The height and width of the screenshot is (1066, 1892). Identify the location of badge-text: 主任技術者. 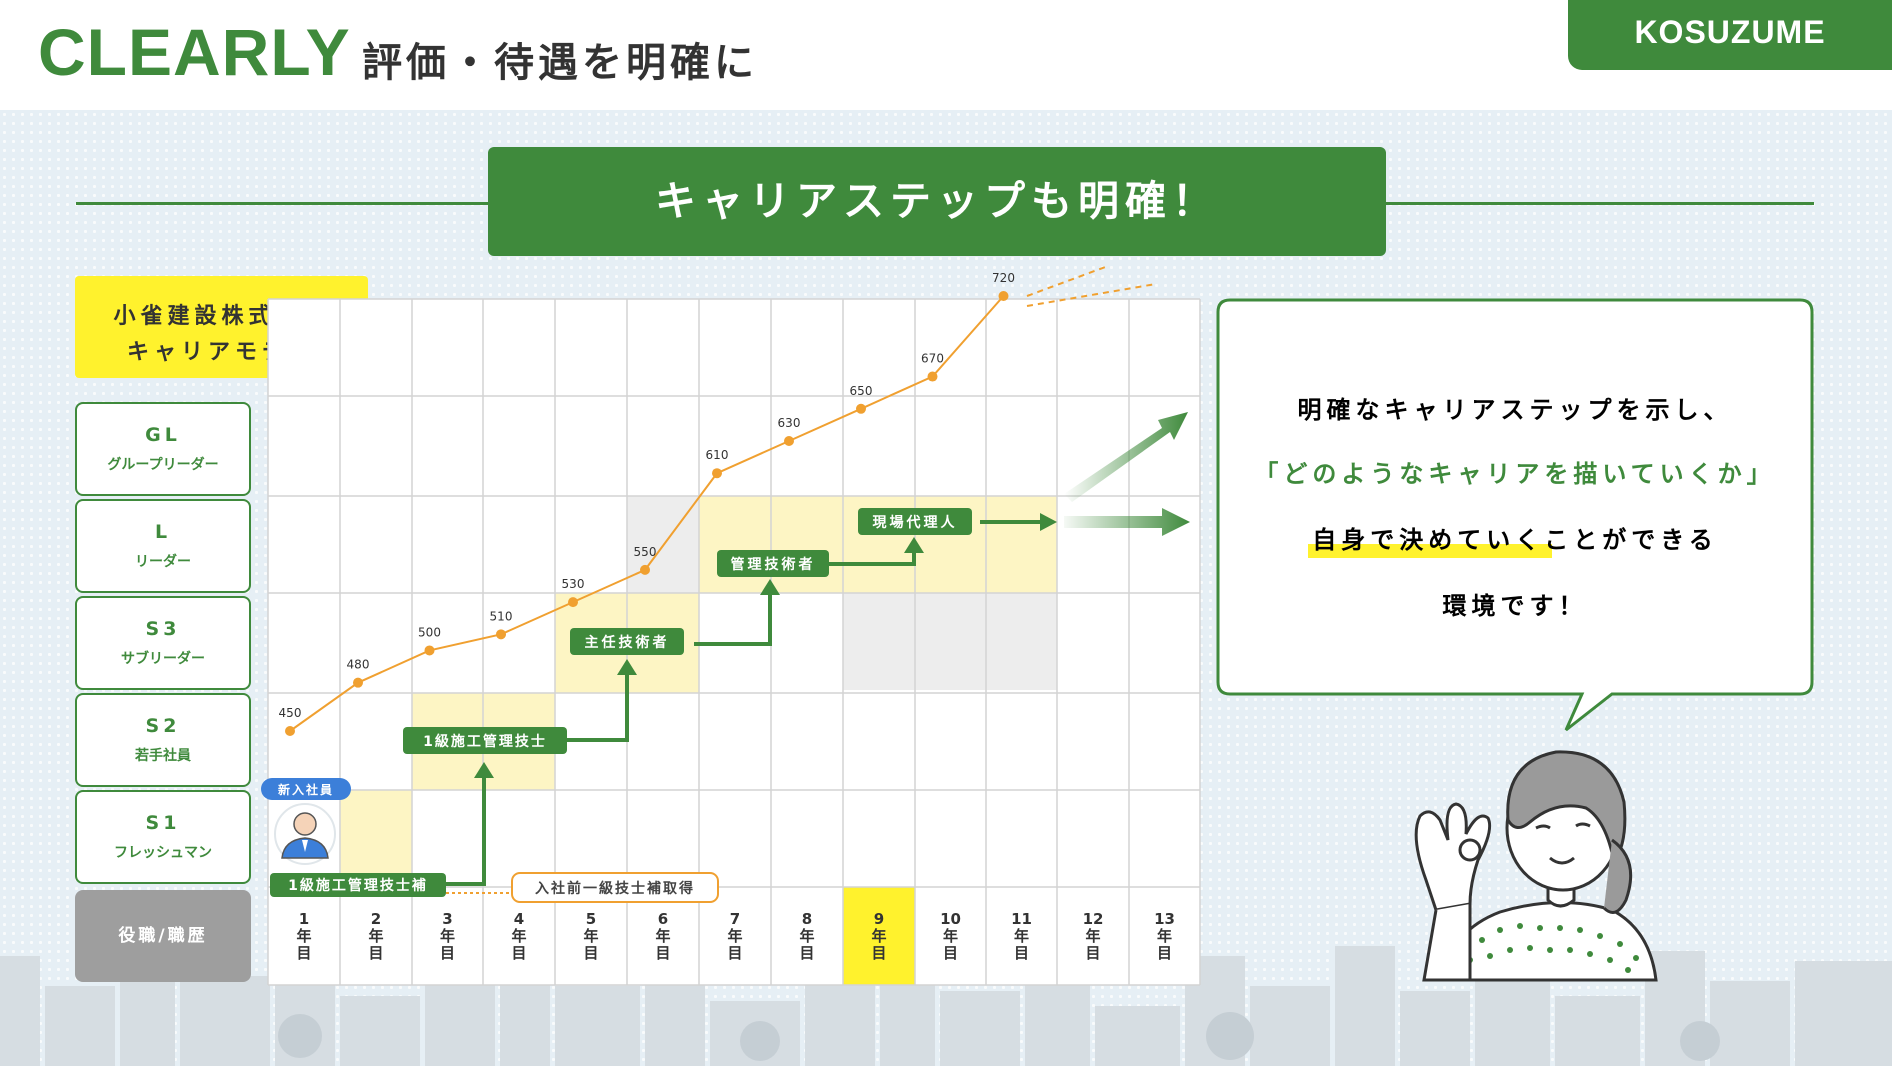
(627, 642).